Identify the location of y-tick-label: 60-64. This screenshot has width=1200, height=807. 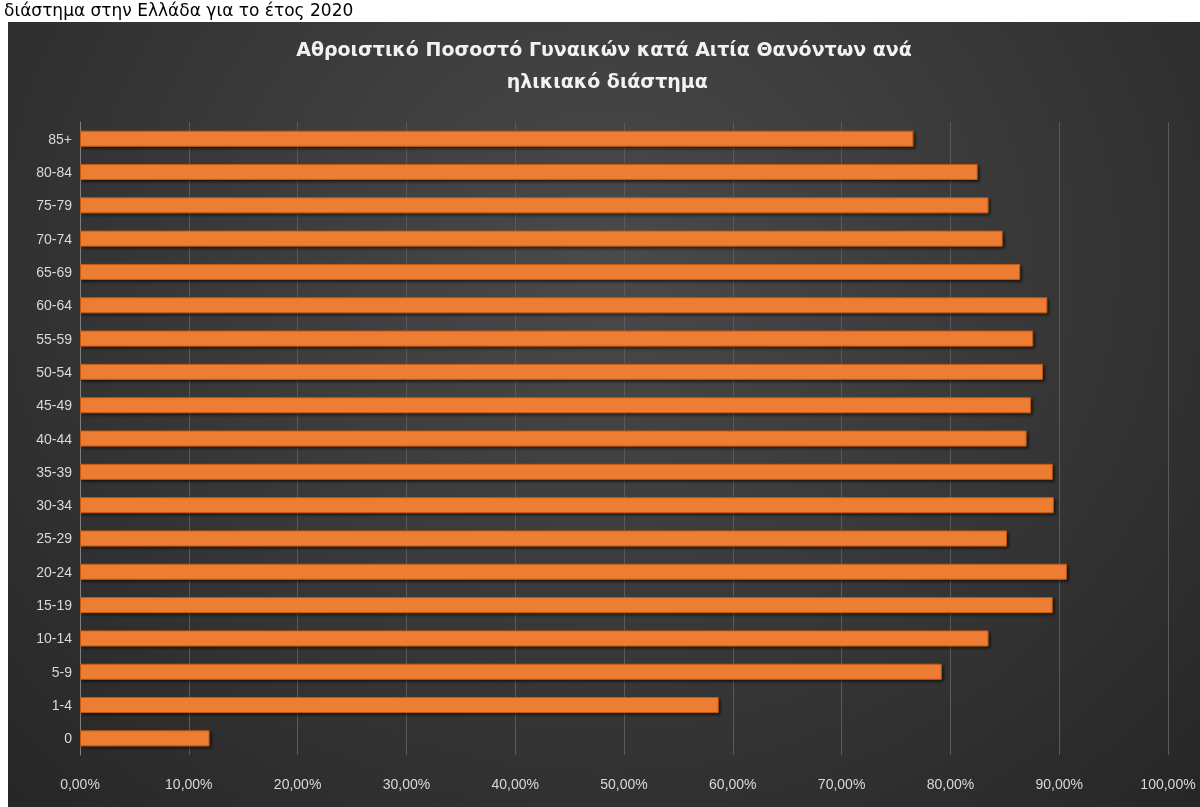
(54, 305).